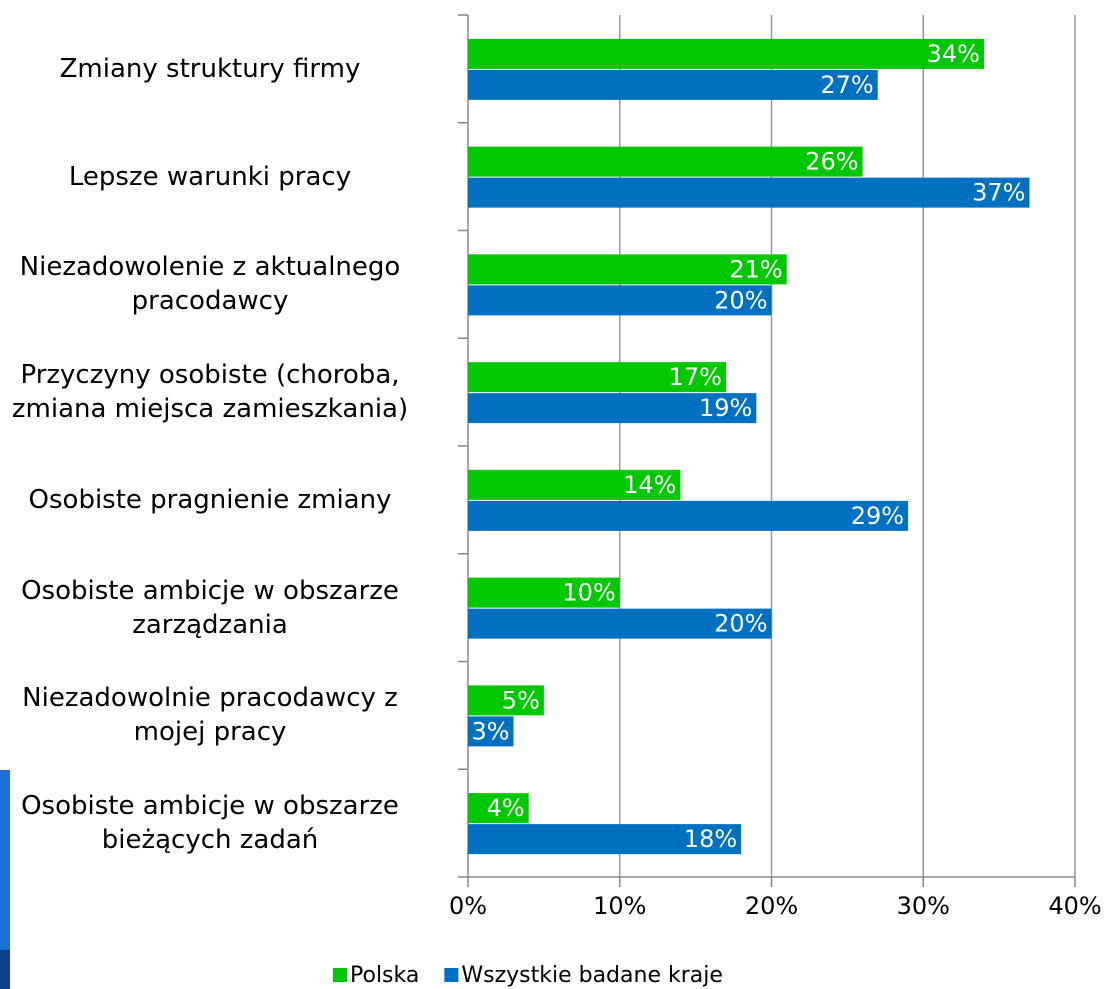  What do you see at coordinates (210, 607) in the screenshot?
I see `category-label: Osobiste ambicje w obszarze zarządzania` at bounding box center [210, 607].